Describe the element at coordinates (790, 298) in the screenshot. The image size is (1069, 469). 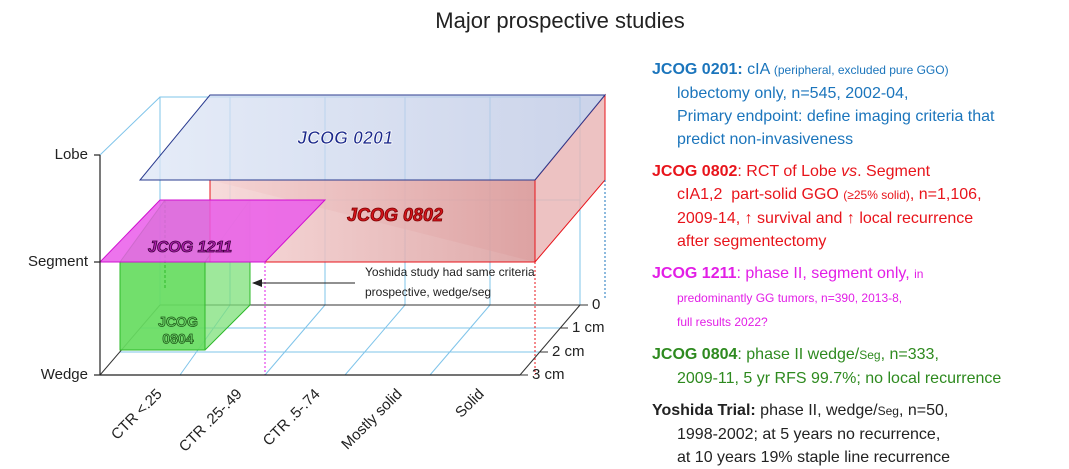
I see `study-text: predominantly GG tumors, n=390, 2013-8,` at that location.